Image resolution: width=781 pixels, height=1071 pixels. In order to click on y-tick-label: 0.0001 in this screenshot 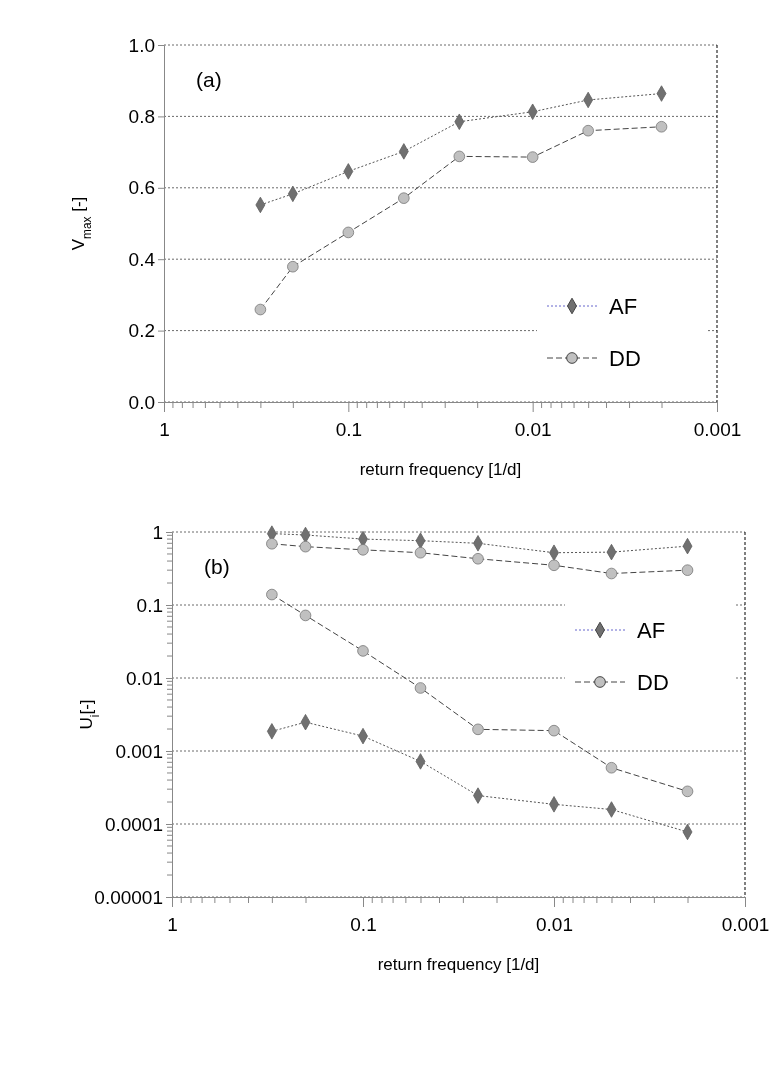, I will do `click(133, 824)`.